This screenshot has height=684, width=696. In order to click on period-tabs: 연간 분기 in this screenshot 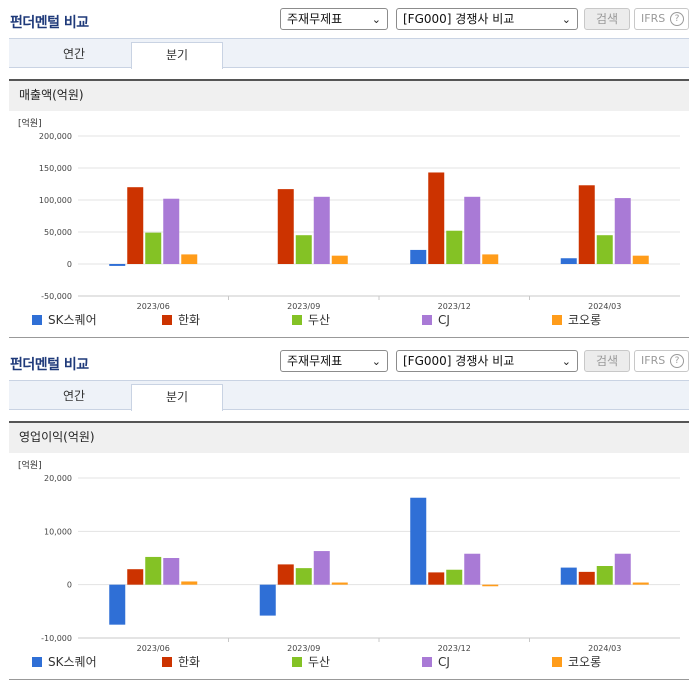, I will do `click(349, 395)`.